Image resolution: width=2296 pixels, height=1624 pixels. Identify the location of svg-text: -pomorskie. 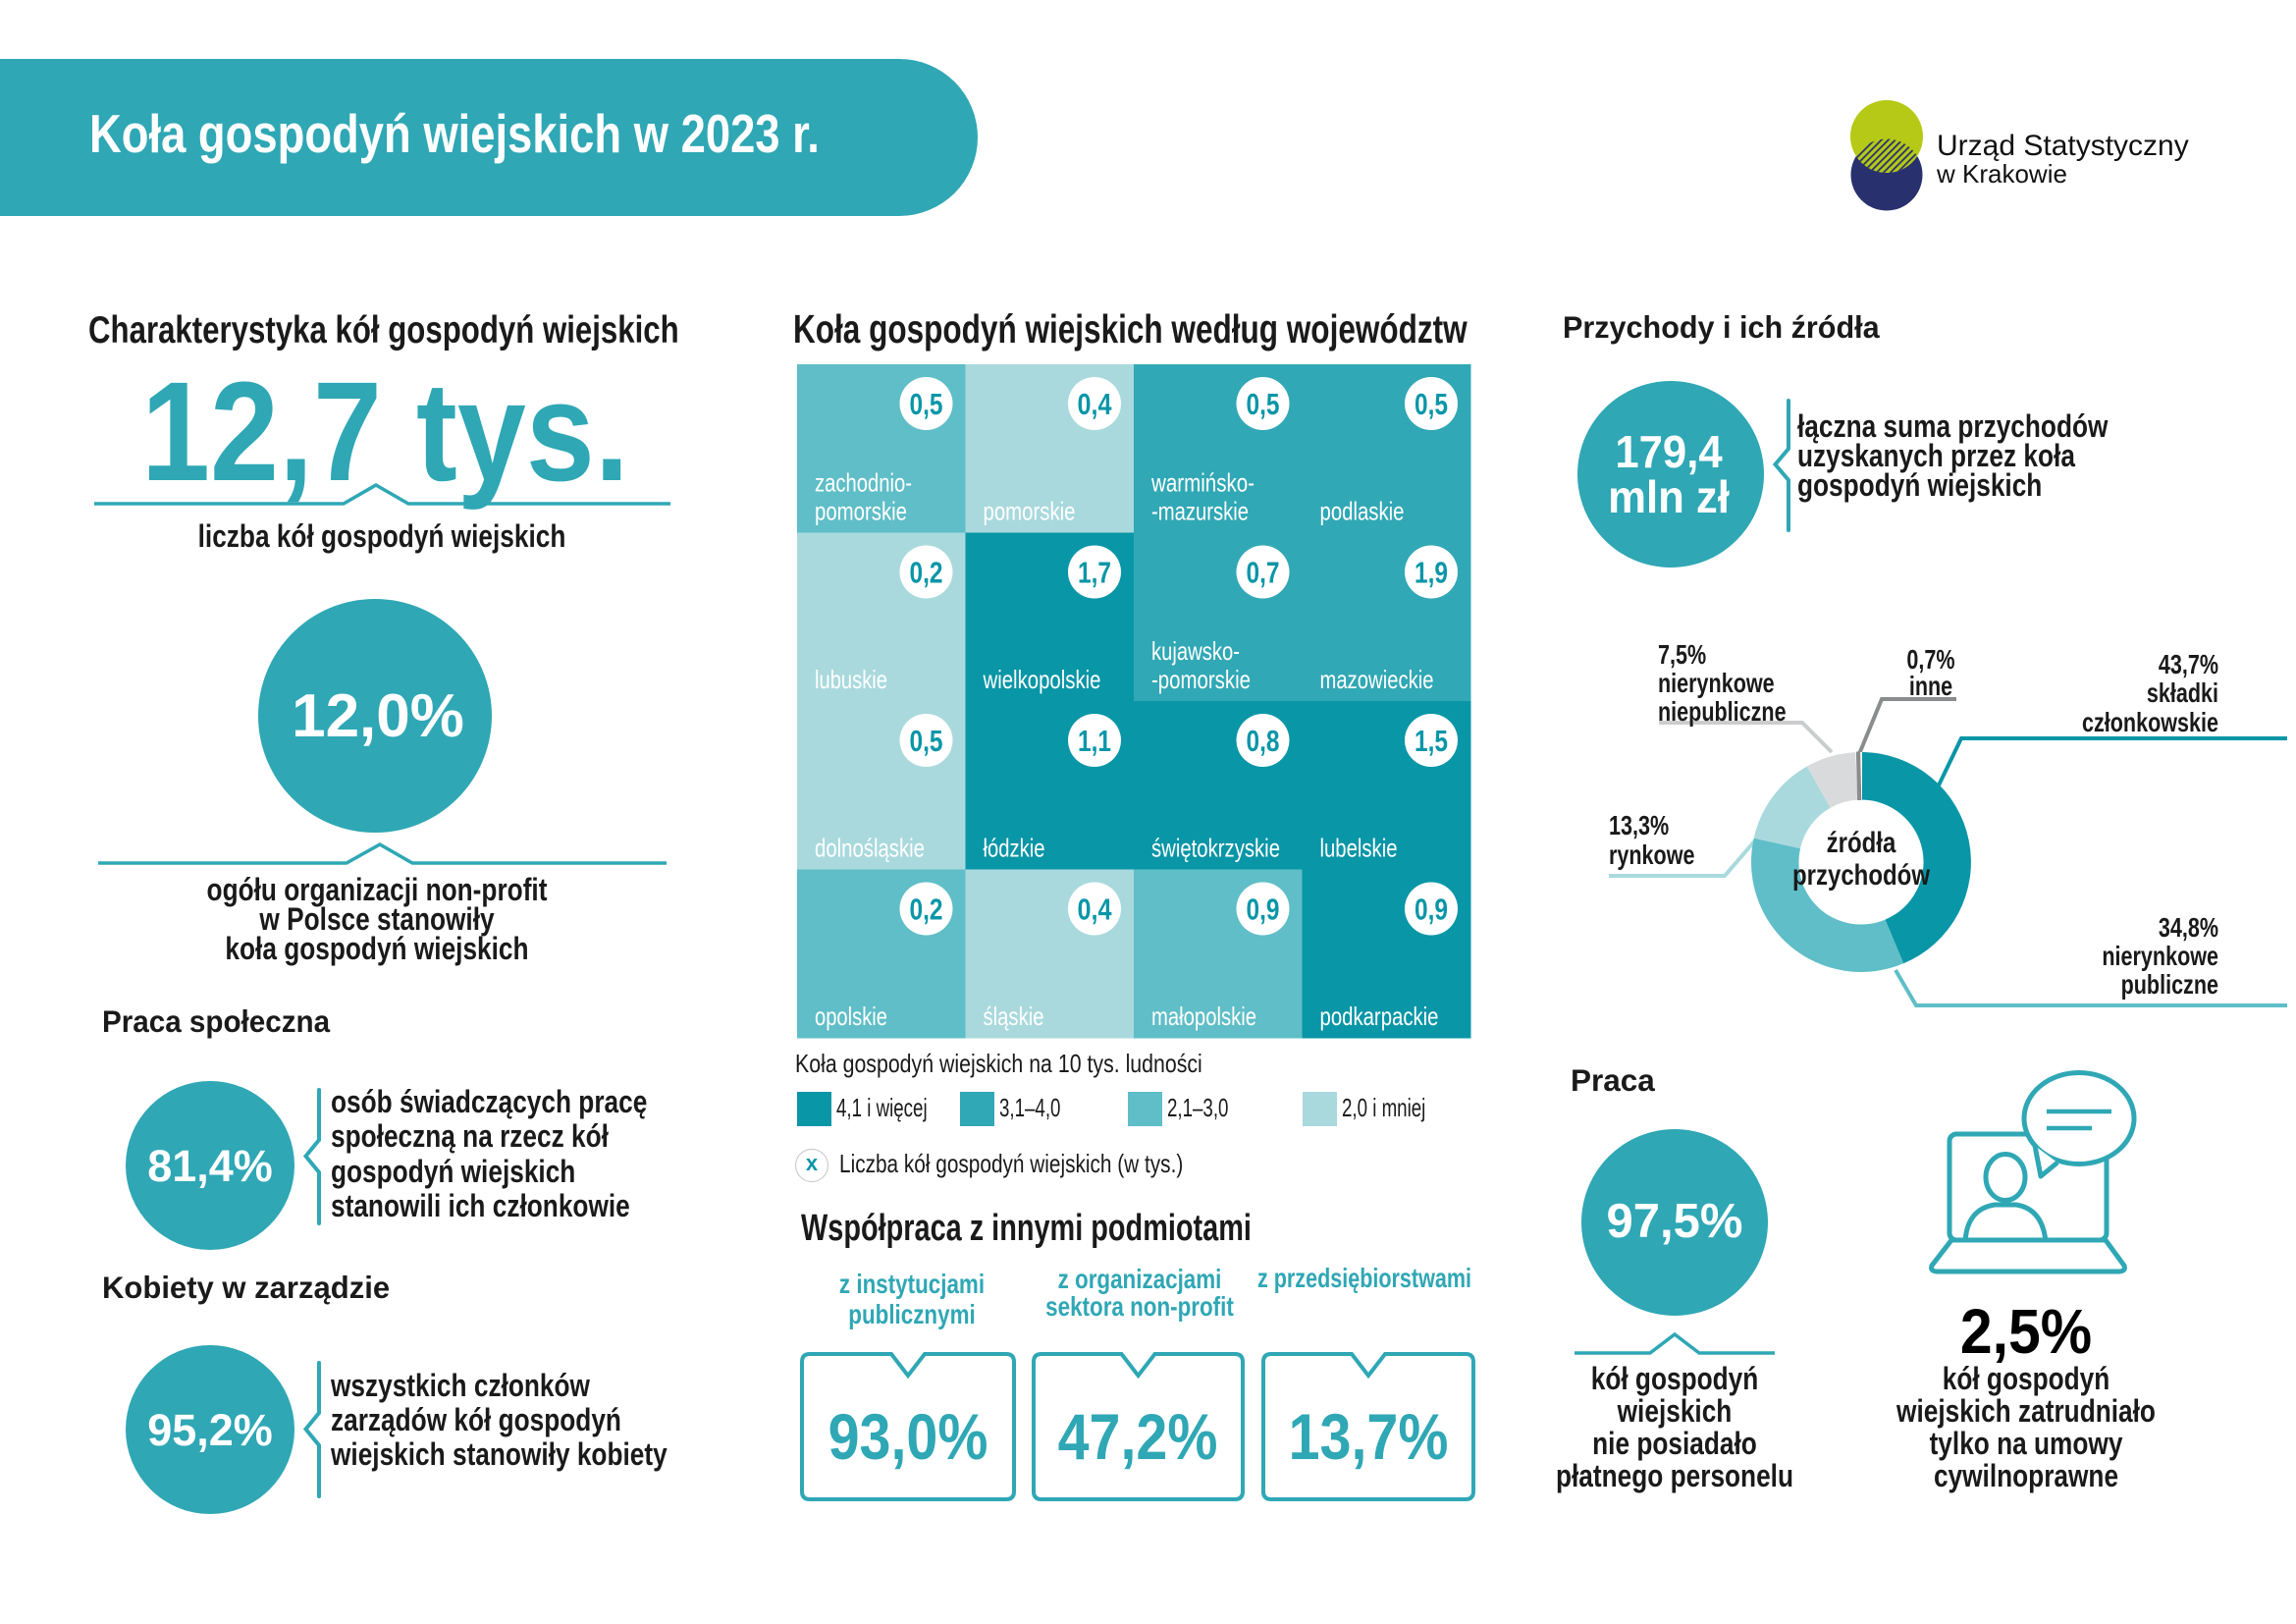
(1201, 679).